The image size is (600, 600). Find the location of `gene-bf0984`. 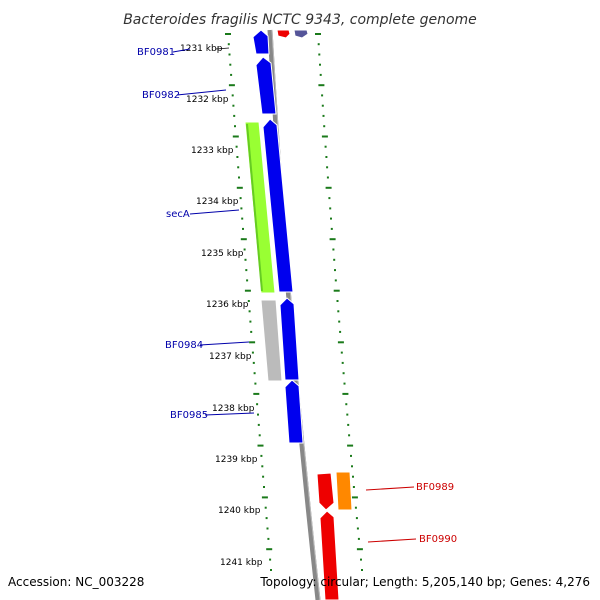

gene-bf0984 is located at coordinates (271, 340).